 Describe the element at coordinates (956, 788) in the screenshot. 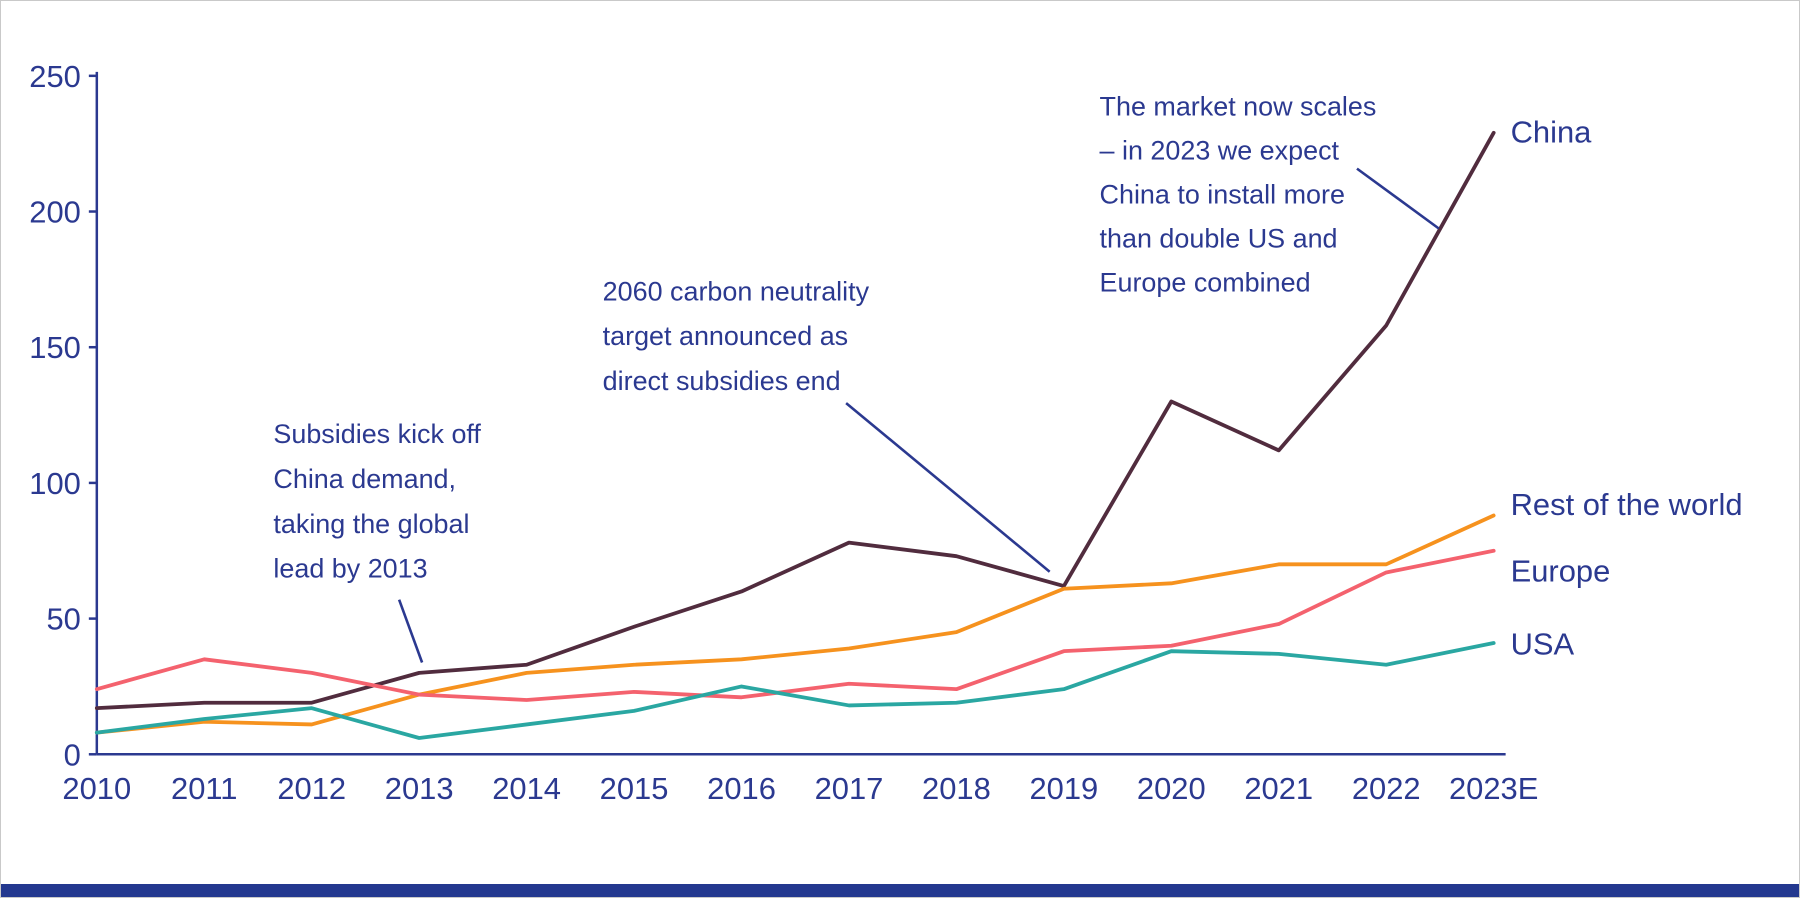

I see `x-tick-label: 2018` at that location.